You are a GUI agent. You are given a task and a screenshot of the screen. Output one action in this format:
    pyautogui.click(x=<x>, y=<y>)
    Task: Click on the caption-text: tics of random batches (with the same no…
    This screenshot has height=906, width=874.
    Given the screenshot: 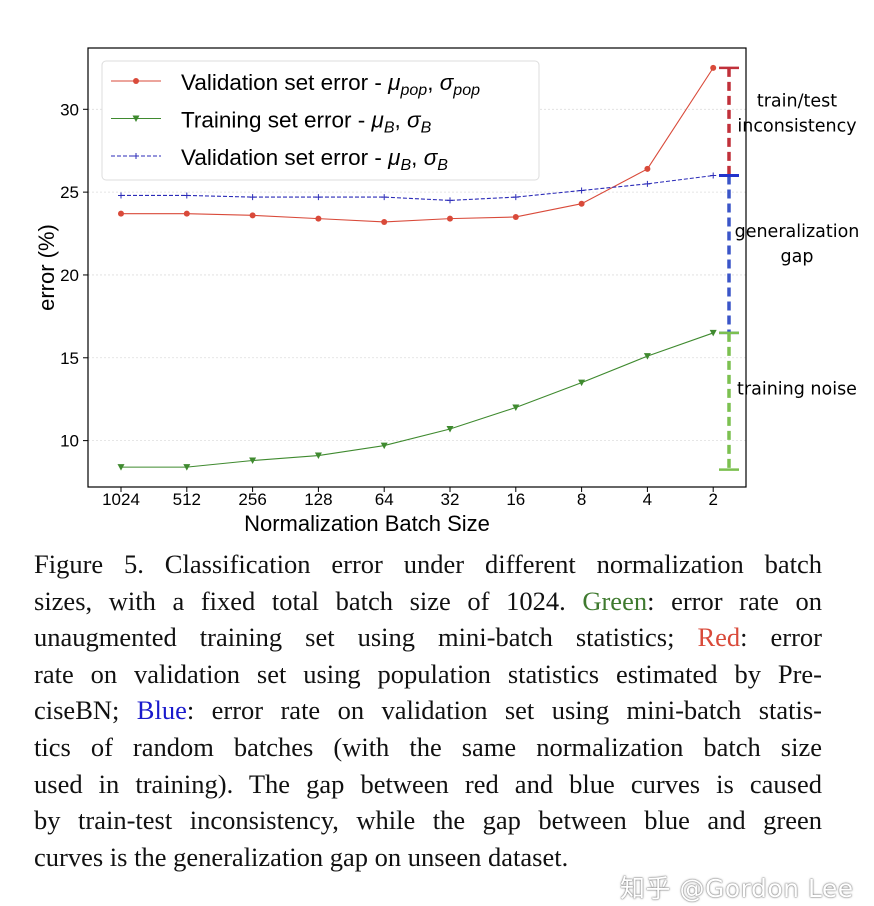 What is the action you would take?
    pyautogui.click(x=428, y=746)
    